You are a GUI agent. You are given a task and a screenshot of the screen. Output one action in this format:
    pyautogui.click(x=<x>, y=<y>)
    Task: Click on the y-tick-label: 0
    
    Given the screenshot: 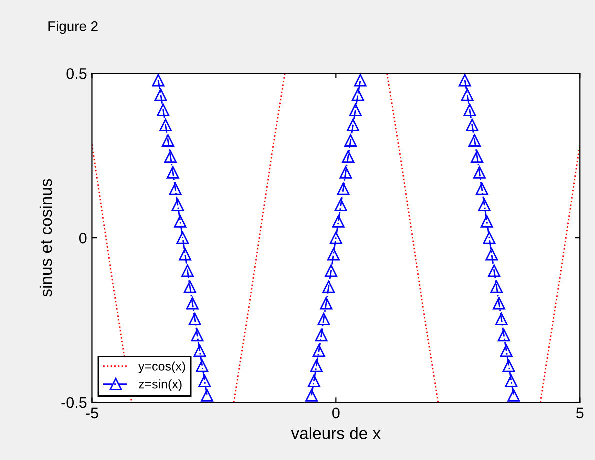 What is the action you would take?
    pyautogui.click(x=83, y=238)
    